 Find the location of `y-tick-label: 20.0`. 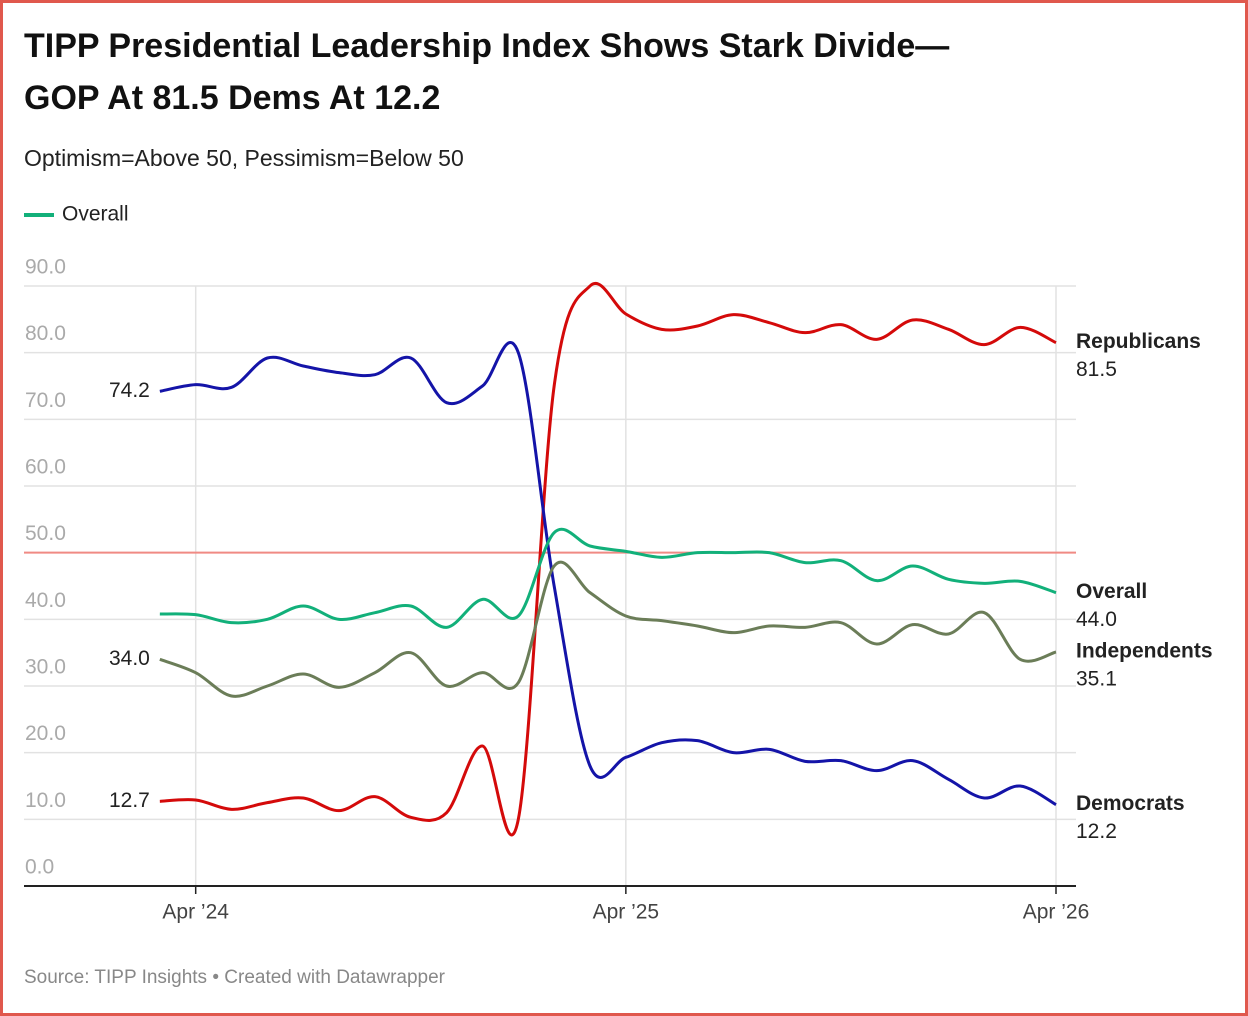

y-tick-label: 20.0 is located at coordinates (45, 733).